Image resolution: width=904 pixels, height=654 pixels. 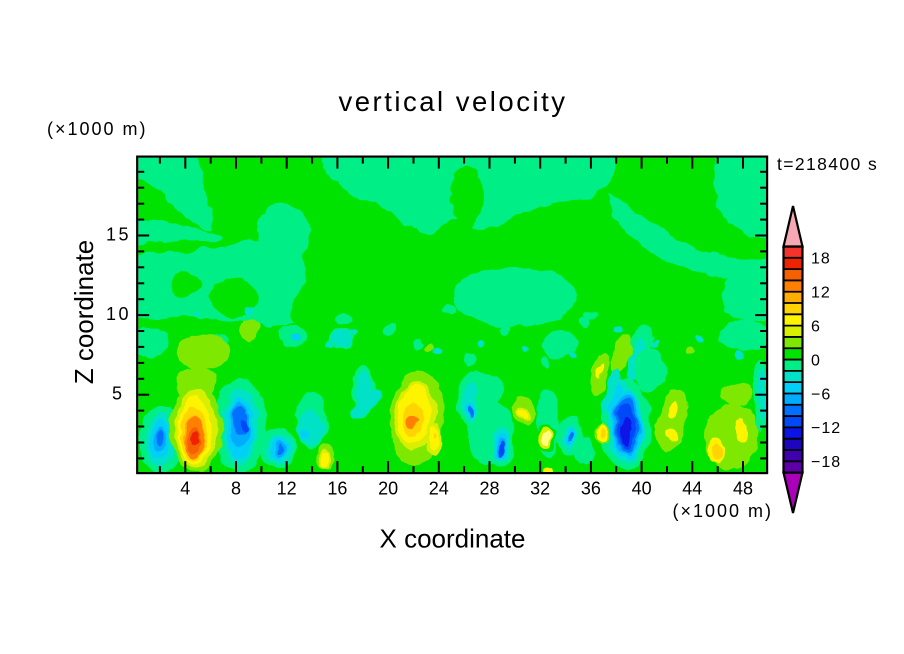 I want to click on svg-text: 48, so click(x=743, y=489).